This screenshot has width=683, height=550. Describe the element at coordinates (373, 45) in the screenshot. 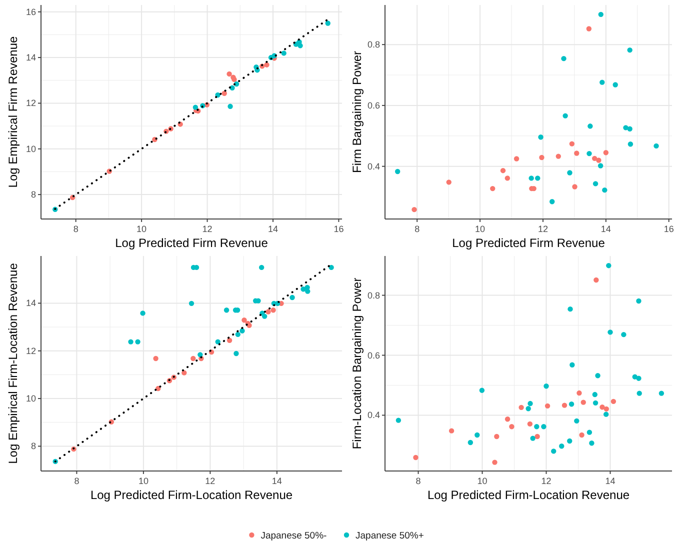

I see `y-tick-label: 0.8` at that location.